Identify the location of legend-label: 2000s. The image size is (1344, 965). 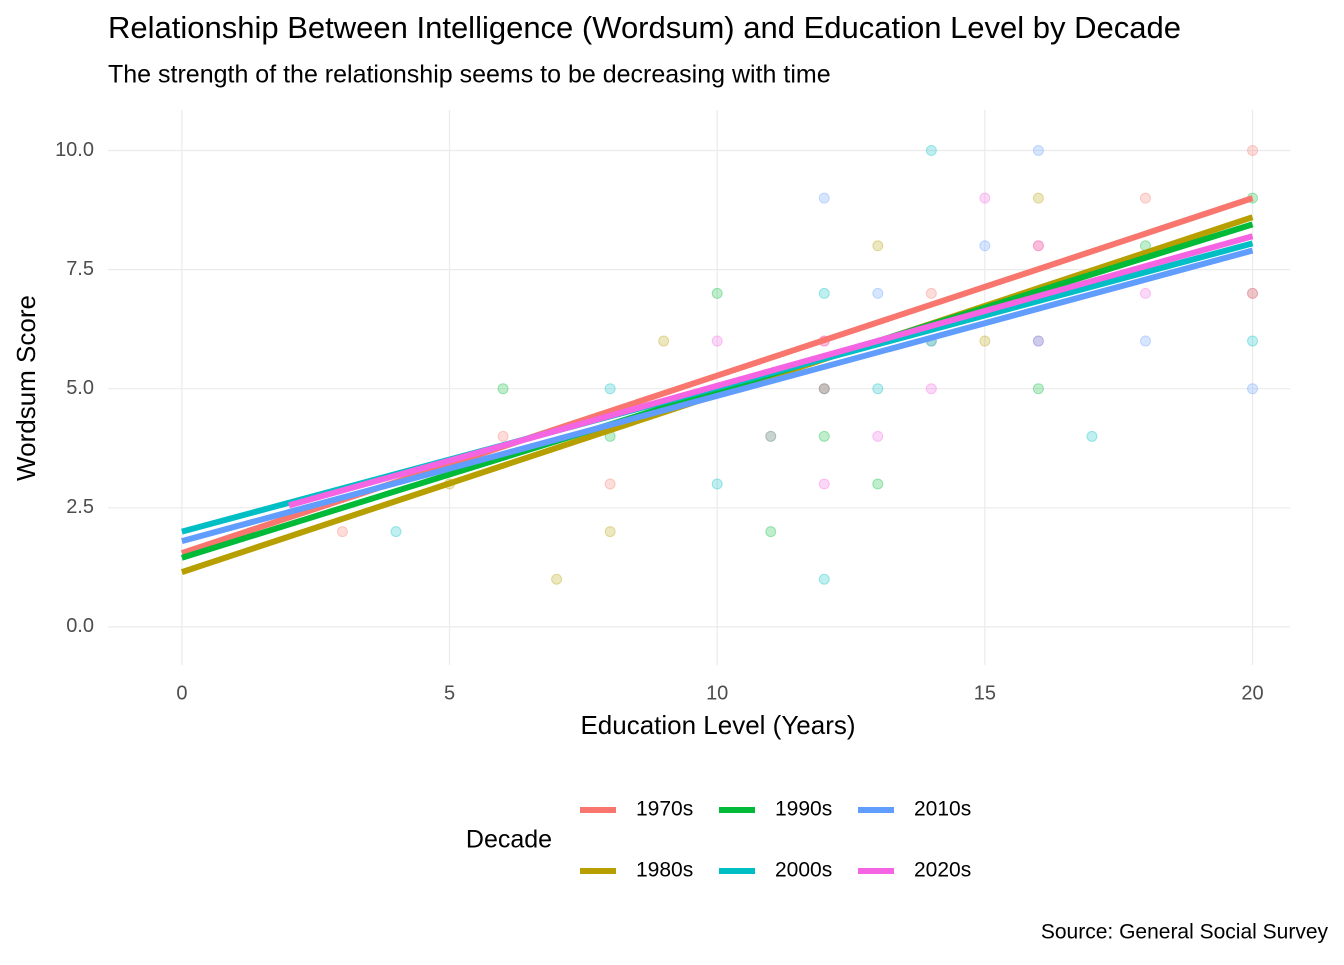
(803, 870).